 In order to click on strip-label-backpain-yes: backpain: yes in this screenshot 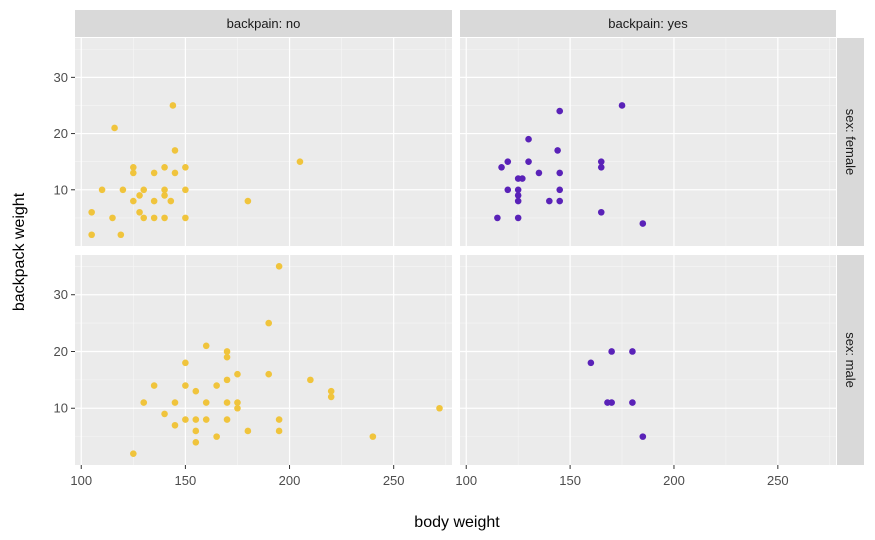, I will do `click(648, 23)`.